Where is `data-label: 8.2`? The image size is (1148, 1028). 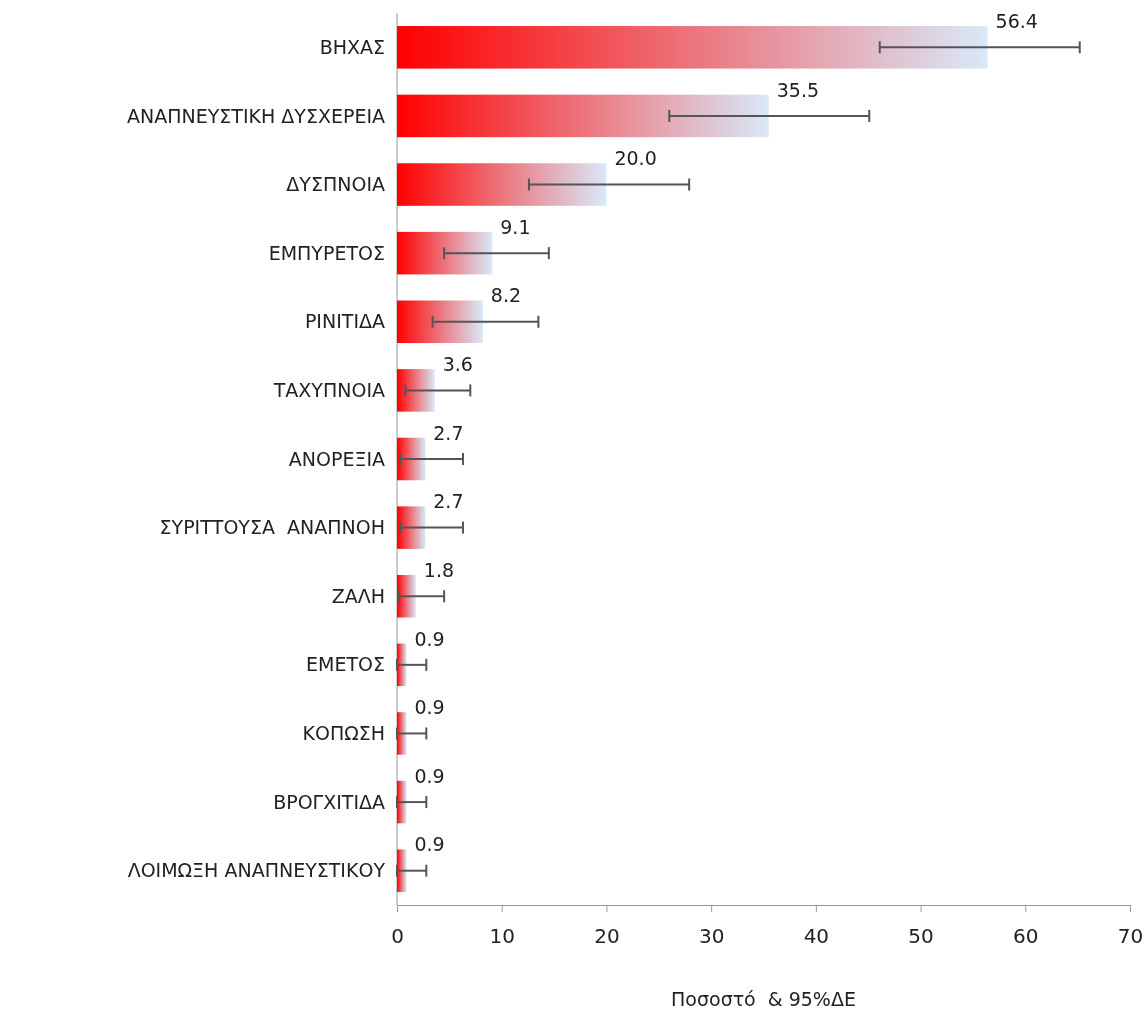 data-label: 8.2 is located at coordinates (506, 295).